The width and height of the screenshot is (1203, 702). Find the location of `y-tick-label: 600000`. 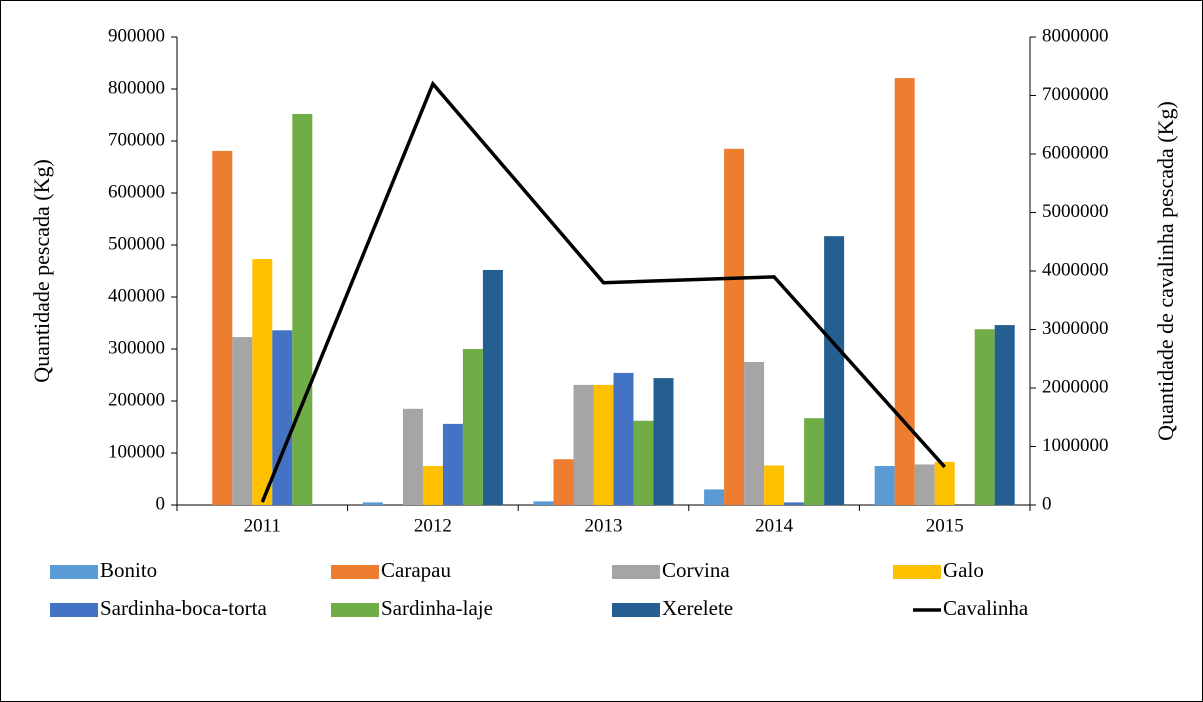

y-tick-label: 600000 is located at coordinates (136, 191).